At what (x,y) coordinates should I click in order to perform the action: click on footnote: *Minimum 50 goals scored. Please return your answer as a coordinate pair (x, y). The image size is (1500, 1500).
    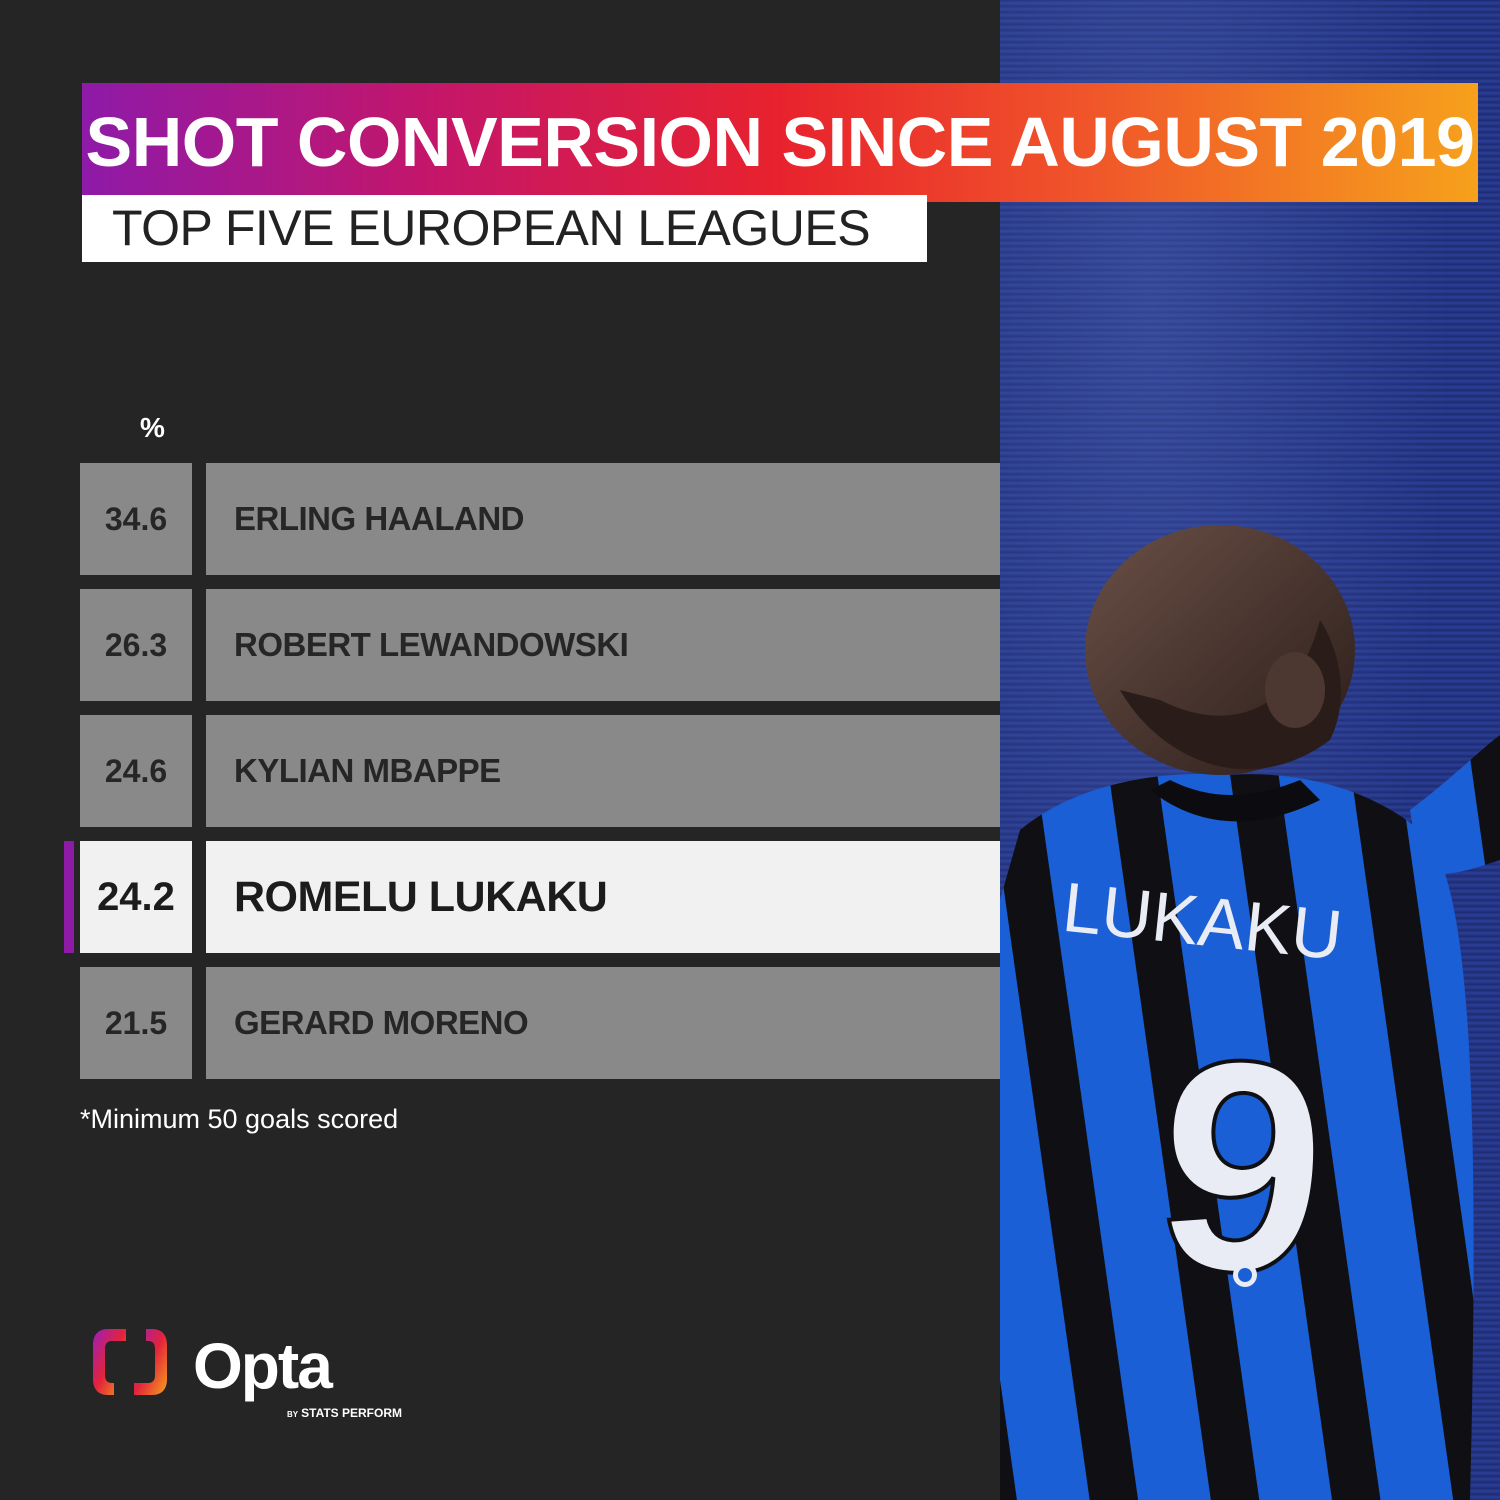
    Looking at the image, I should click on (239, 1119).